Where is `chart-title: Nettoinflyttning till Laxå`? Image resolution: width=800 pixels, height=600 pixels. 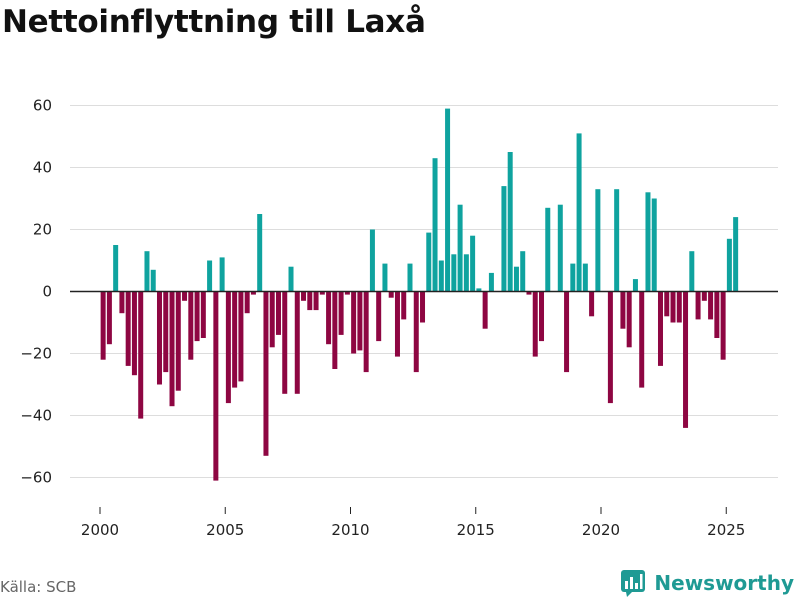 chart-title: Nettoinflyttning till Laxå is located at coordinates (214, 22).